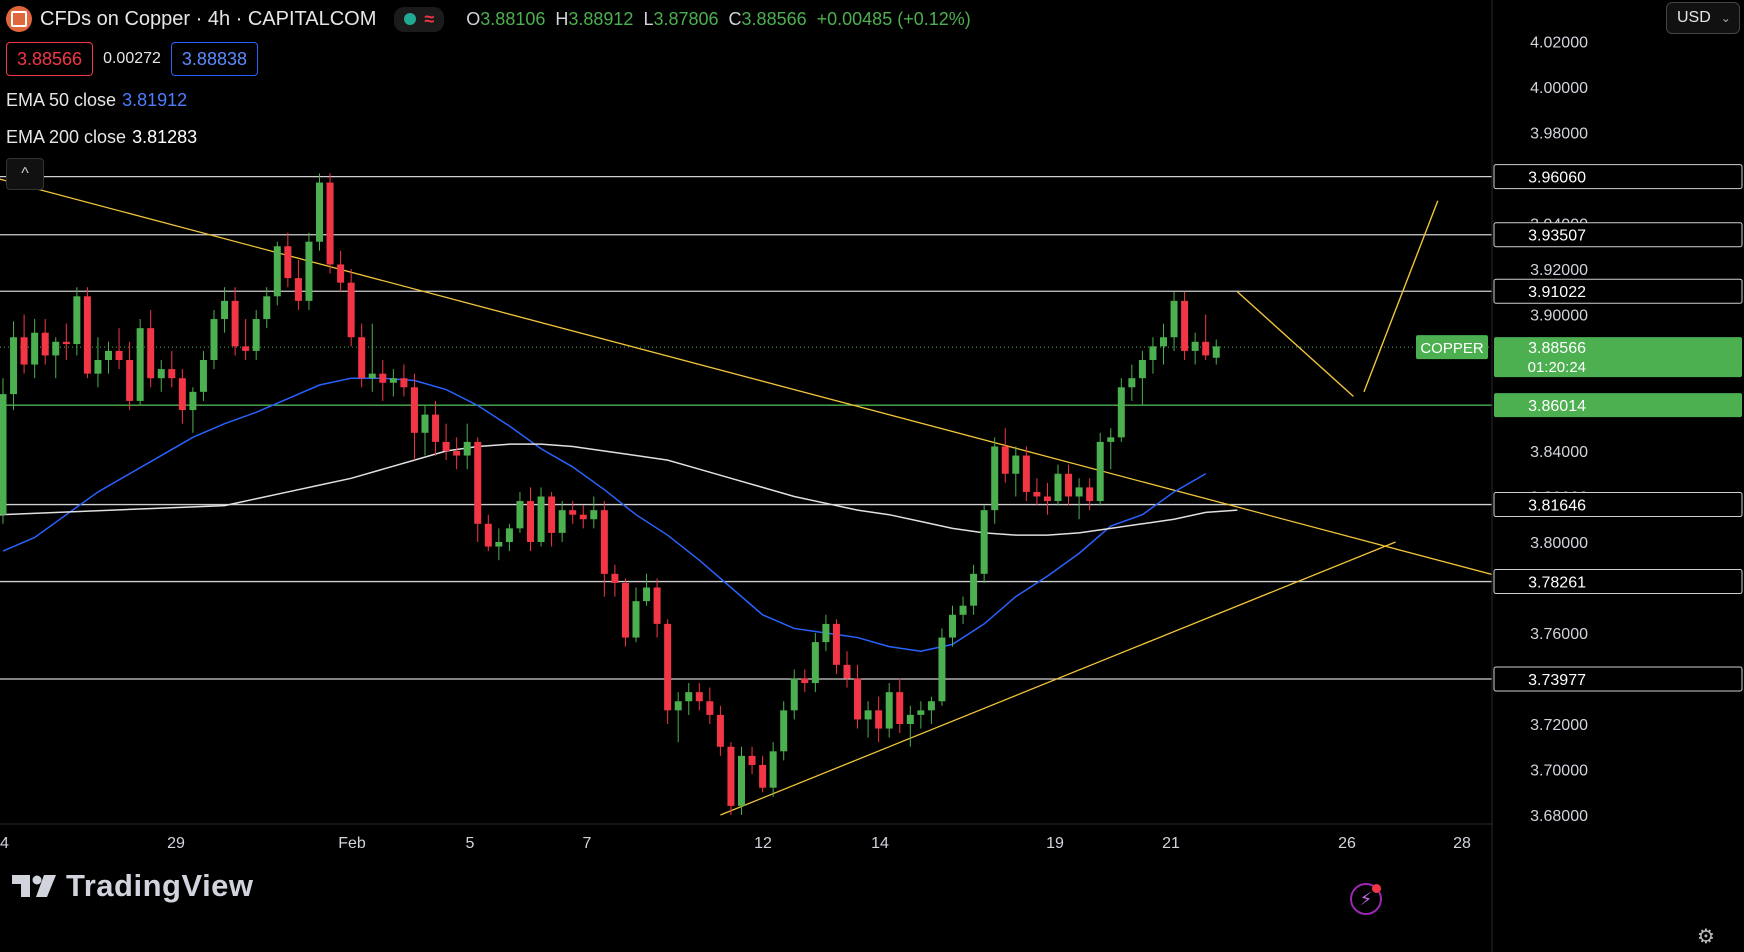 Image resolution: width=1744 pixels, height=952 pixels. I want to click on sell-price-button: 3.88566, so click(50, 59).